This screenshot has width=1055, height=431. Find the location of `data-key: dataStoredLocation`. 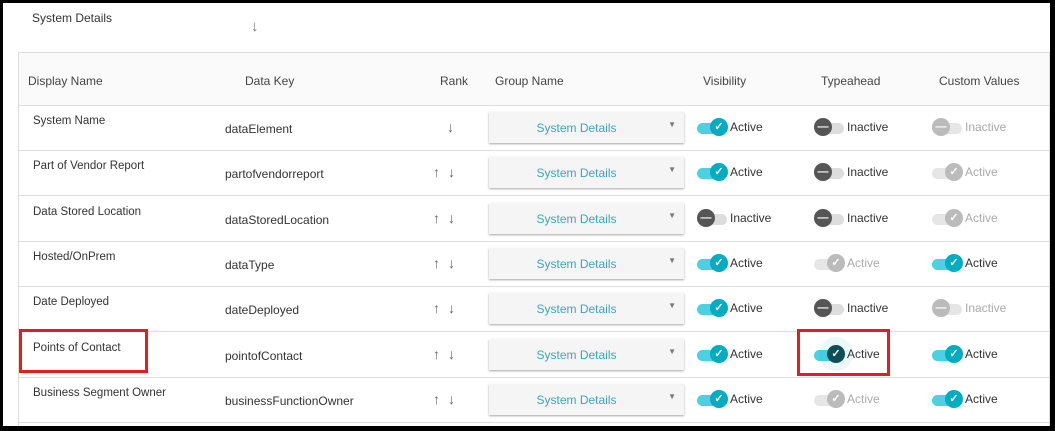

data-key: dataStoredLocation is located at coordinates (277, 219).